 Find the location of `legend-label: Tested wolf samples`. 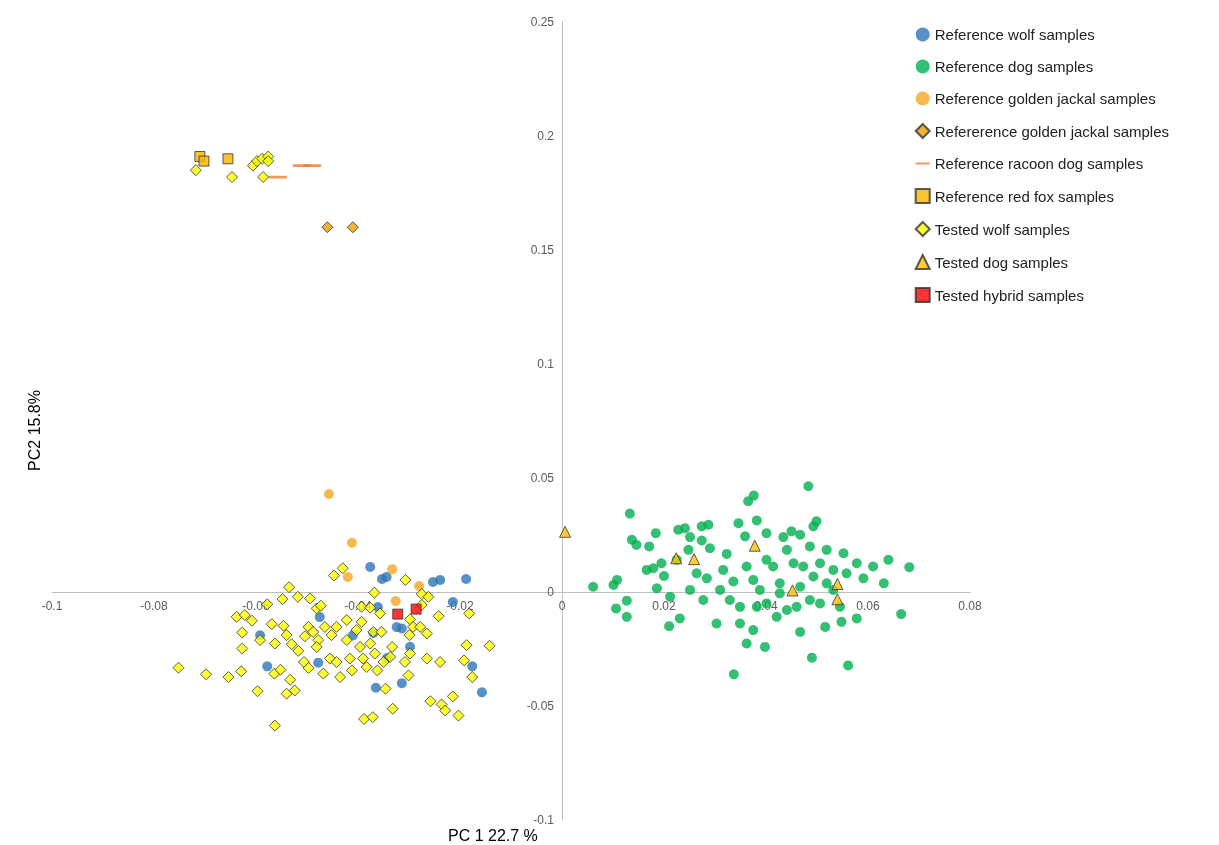

legend-label: Tested wolf samples is located at coordinates (1002, 229).